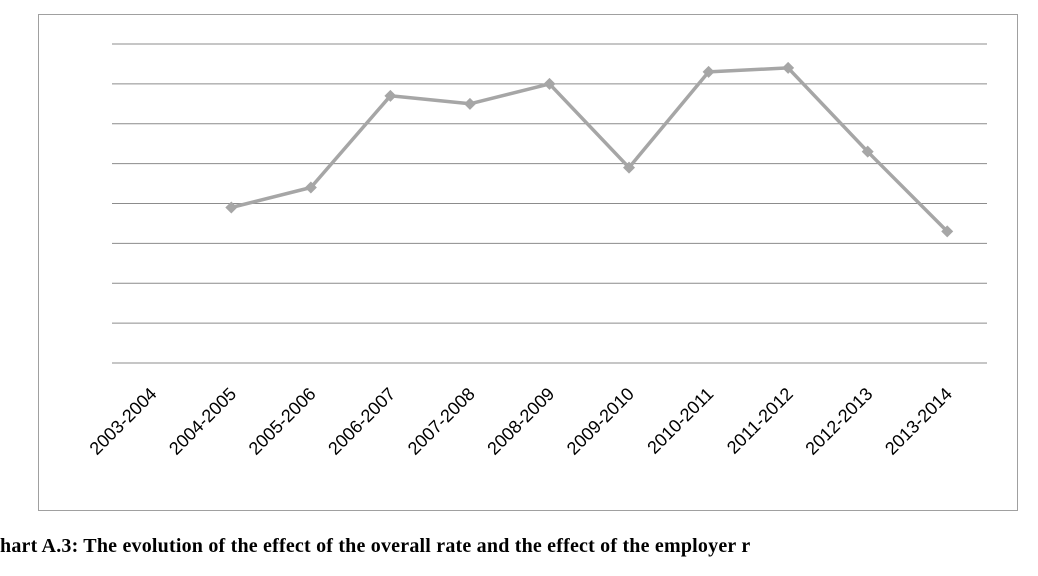 Image resolution: width=1038 pixels, height=576 pixels. Describe the element at coordinates (441, 421) in the screenshot. I see `x-tick-label: 2007-2008` at that location.